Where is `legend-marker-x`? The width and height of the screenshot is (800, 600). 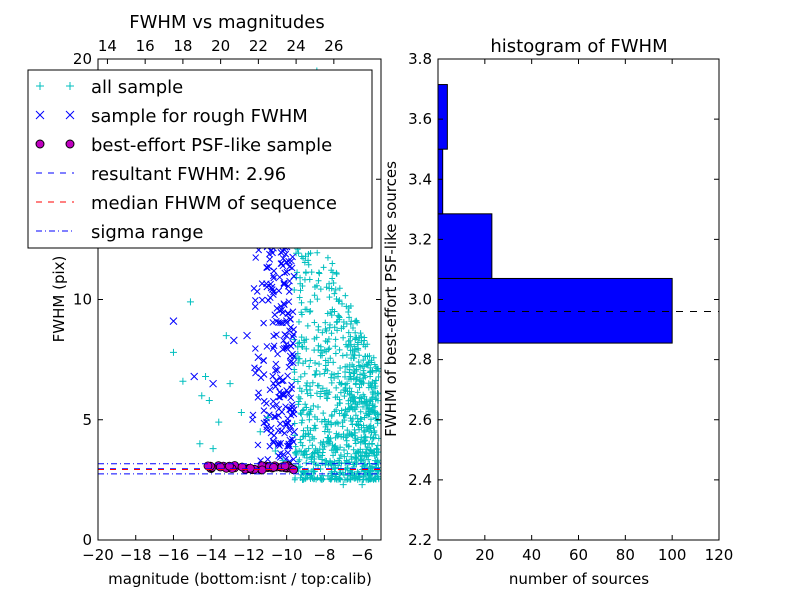
legend-marker-x is located at coordinates (55, 115).